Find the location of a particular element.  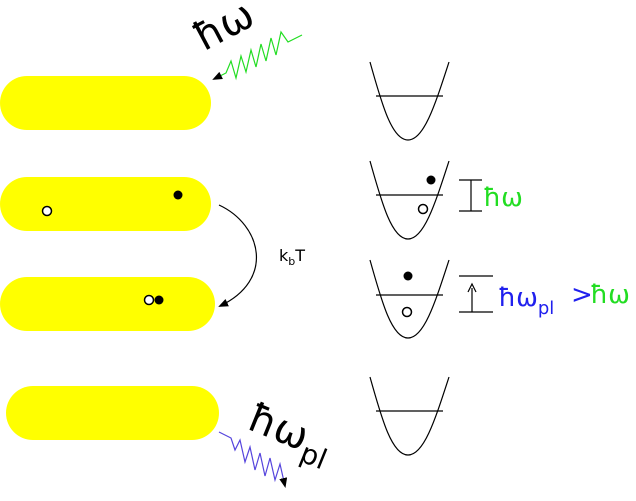

photon-out-wave is located at coordinates (253, 459).